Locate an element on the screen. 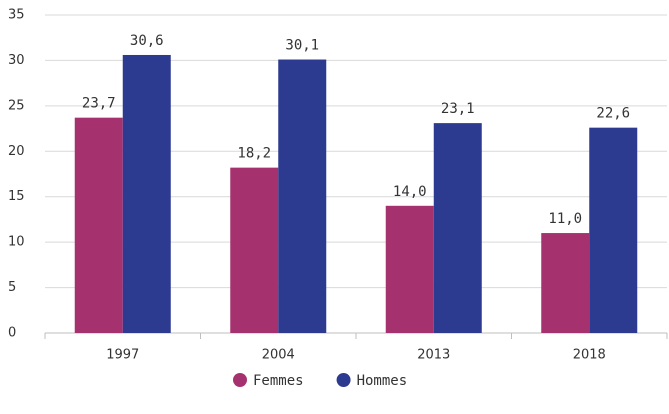  x-tick-label: 2004 is located at coordinates (278, 355).